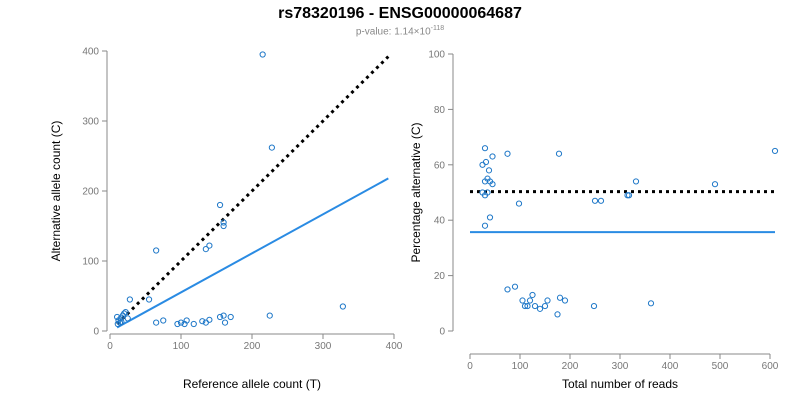  Describe the element at coordinates (440, 276) in the screenshot. I see `y-tick-label: 20` at that location.